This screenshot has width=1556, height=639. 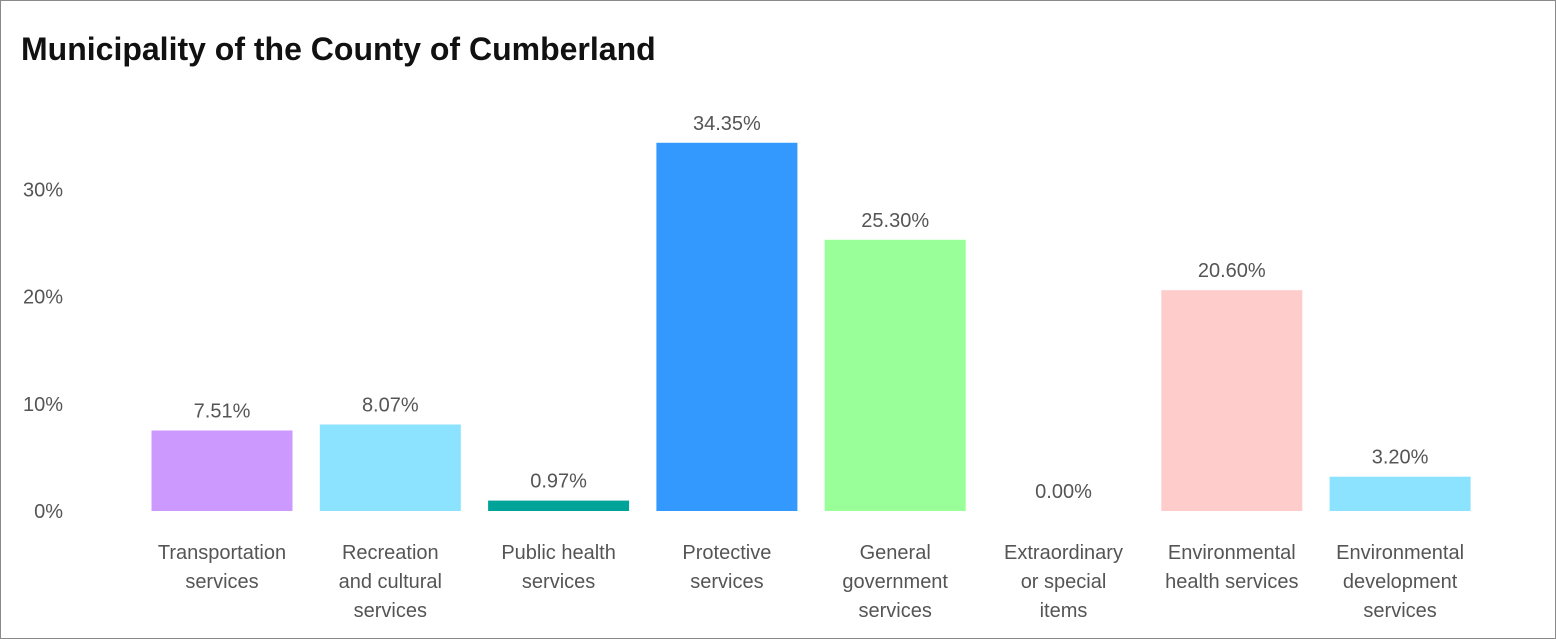 What do you see at coordinates (222, 411) in the screenshot?
I see `data-label: 7.51%` at bounding box center [222, 411].